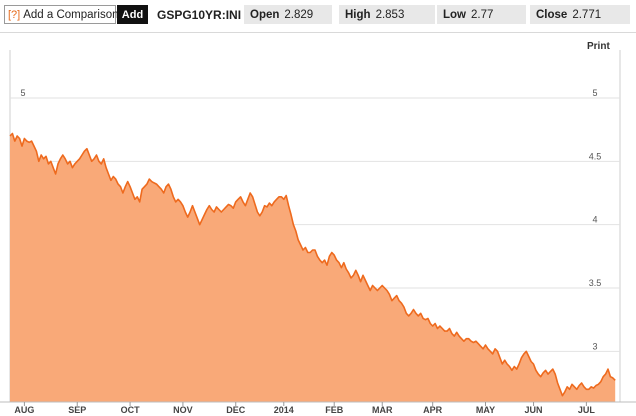  I want to click on y-tick-label-left: 5, so click(22, 93).